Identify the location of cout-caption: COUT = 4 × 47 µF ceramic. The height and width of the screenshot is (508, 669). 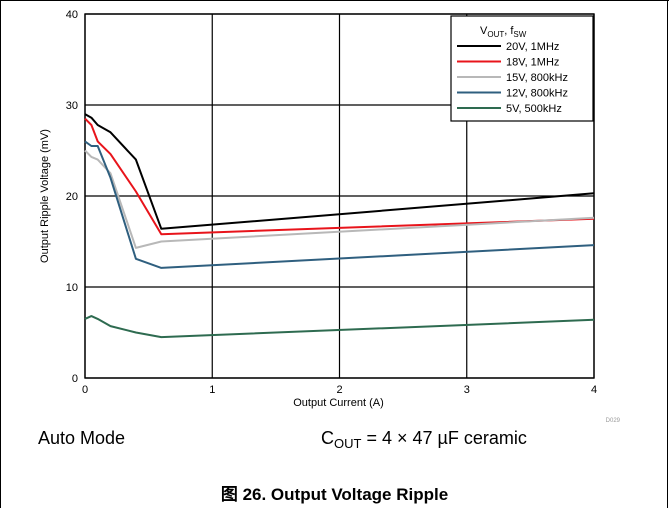
(424, 439).